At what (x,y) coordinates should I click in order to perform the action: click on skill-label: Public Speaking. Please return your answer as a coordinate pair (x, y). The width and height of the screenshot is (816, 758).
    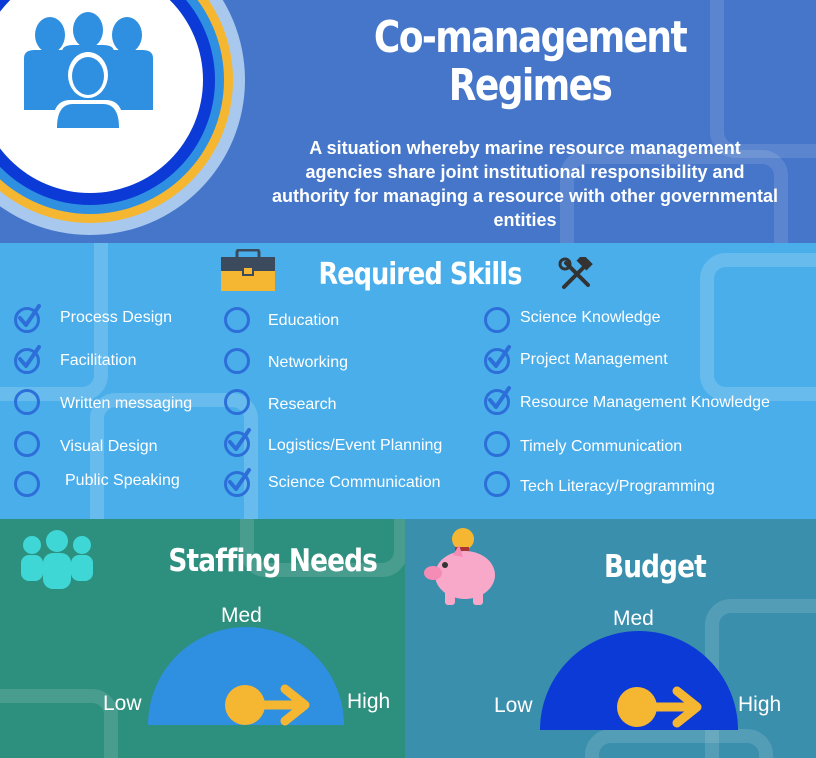
    Looking at the image, I should click on (122, 480).